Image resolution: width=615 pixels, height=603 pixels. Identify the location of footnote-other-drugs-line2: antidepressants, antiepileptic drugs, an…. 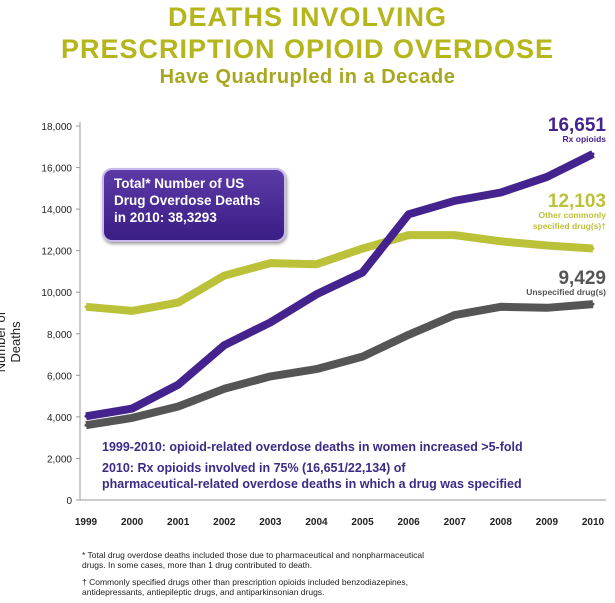
(203, 592).